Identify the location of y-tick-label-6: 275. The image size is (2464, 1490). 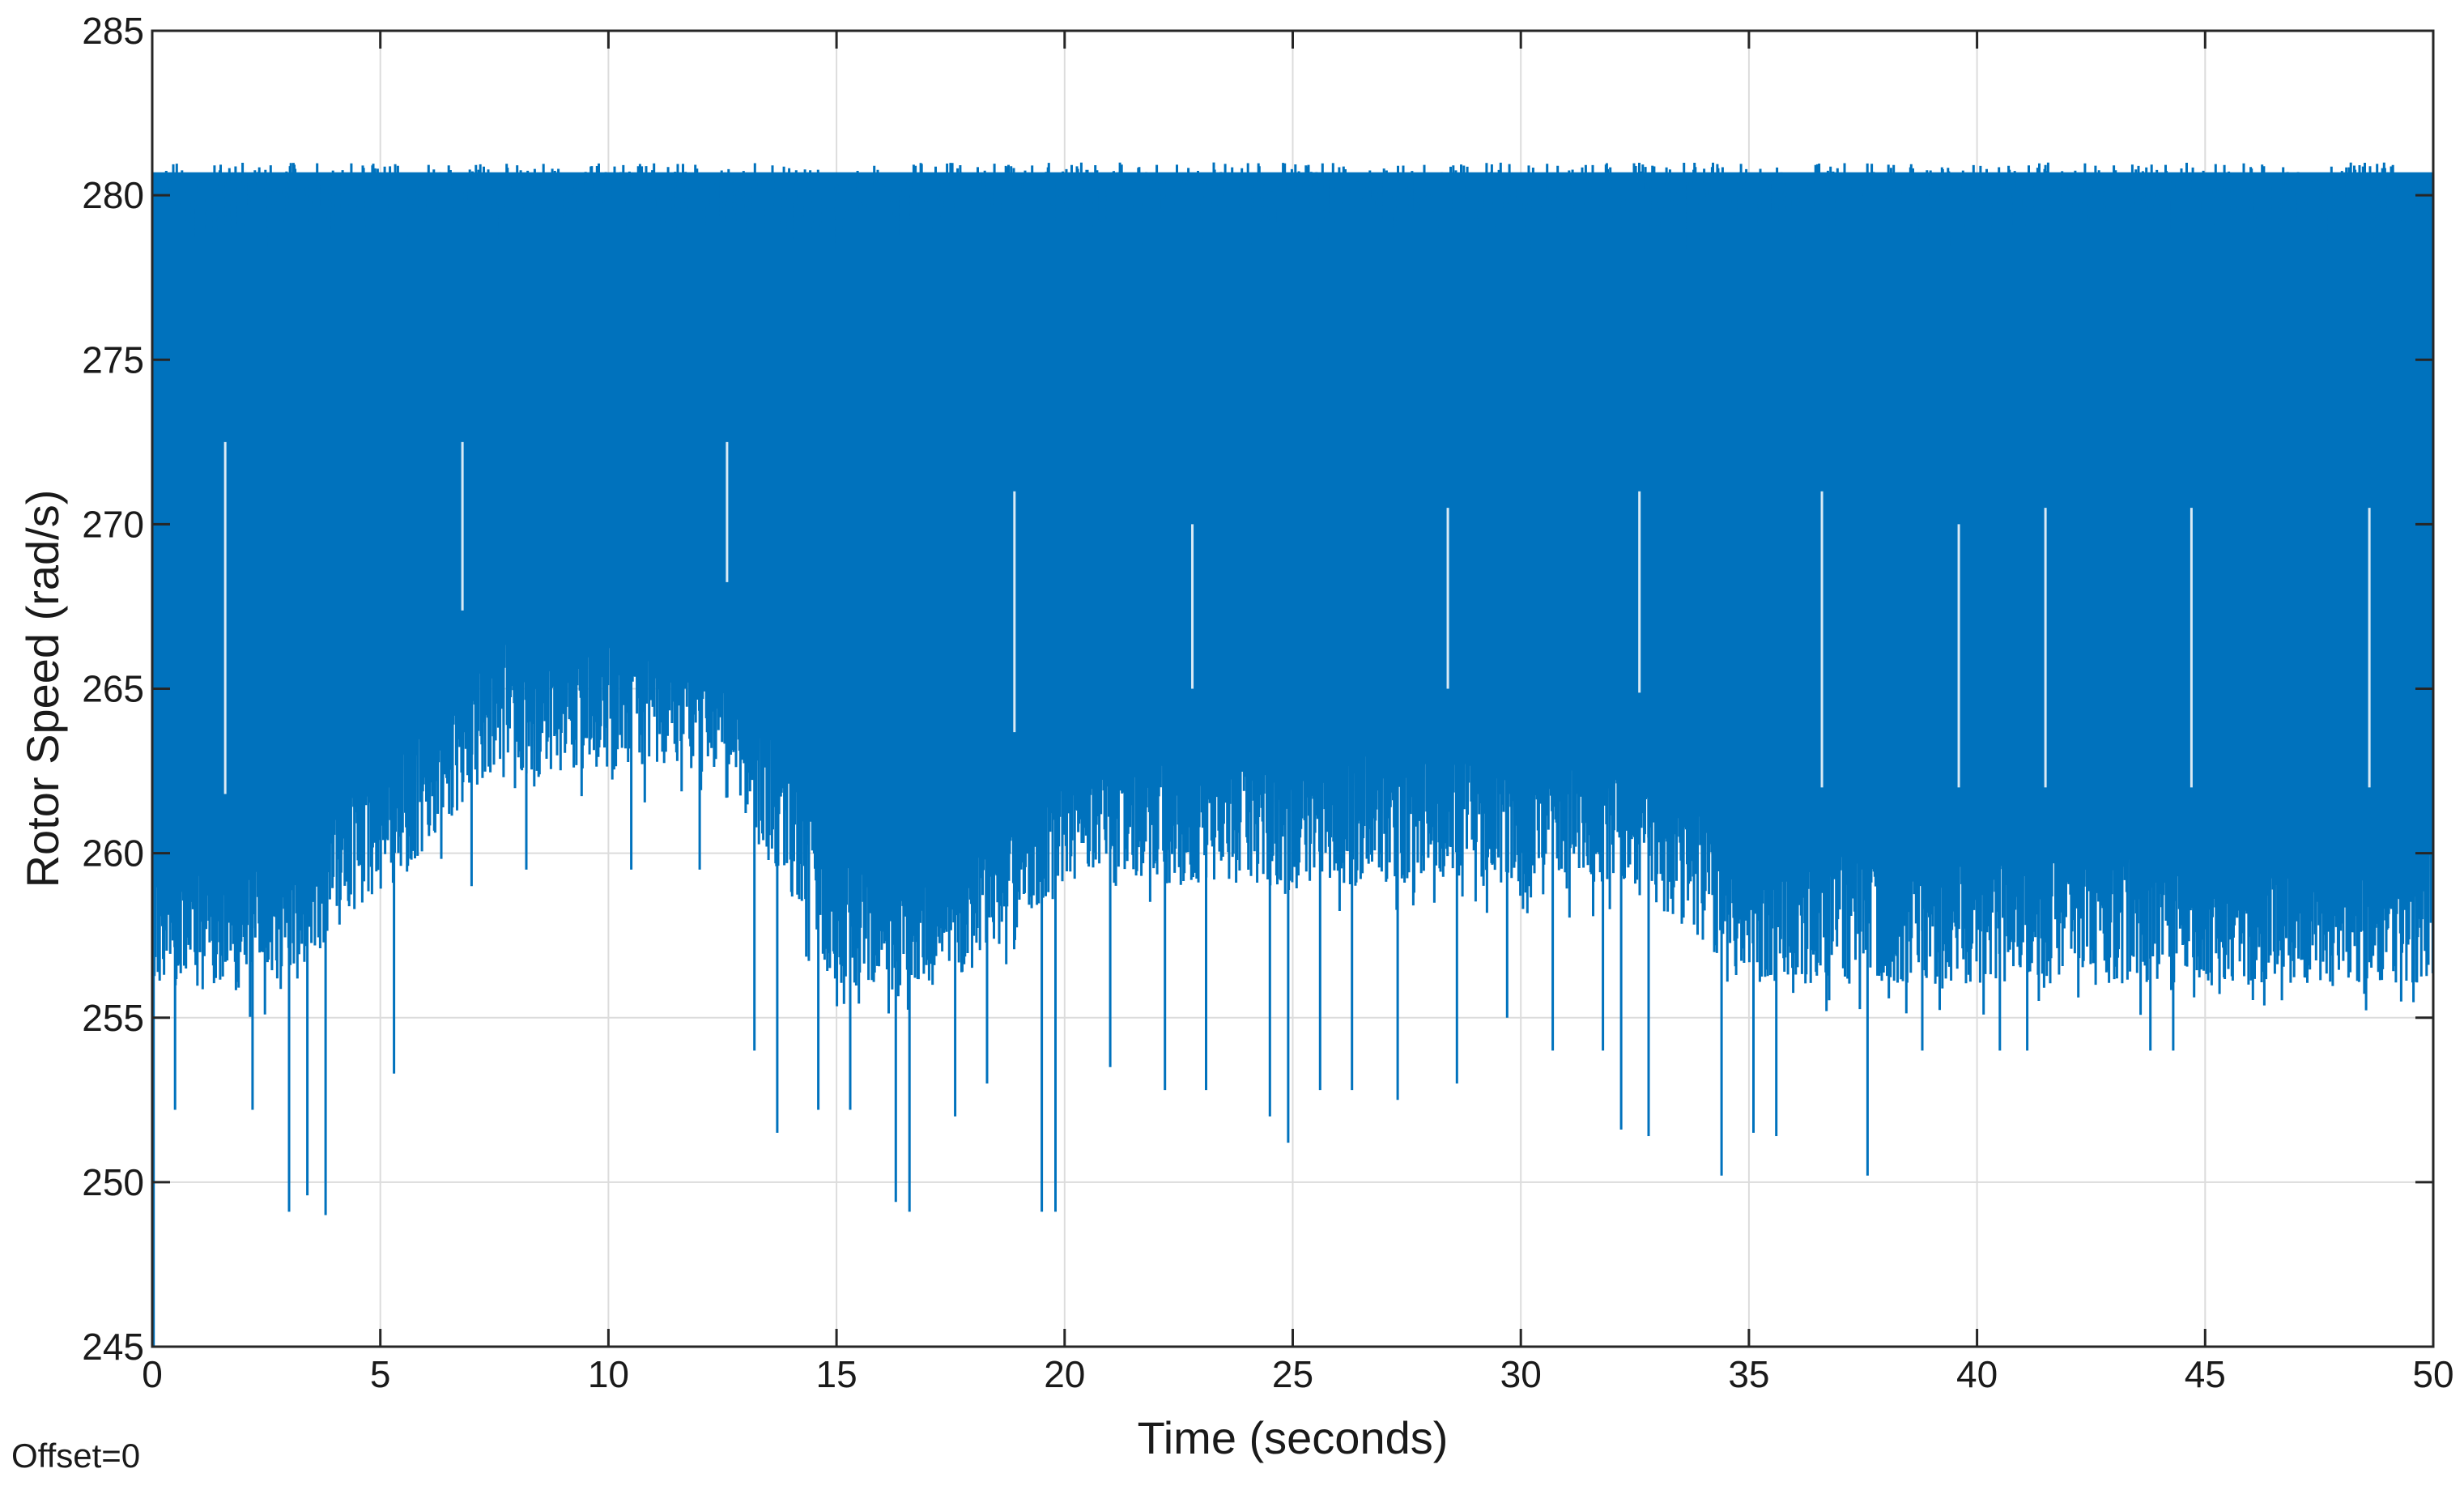
(113, 359).